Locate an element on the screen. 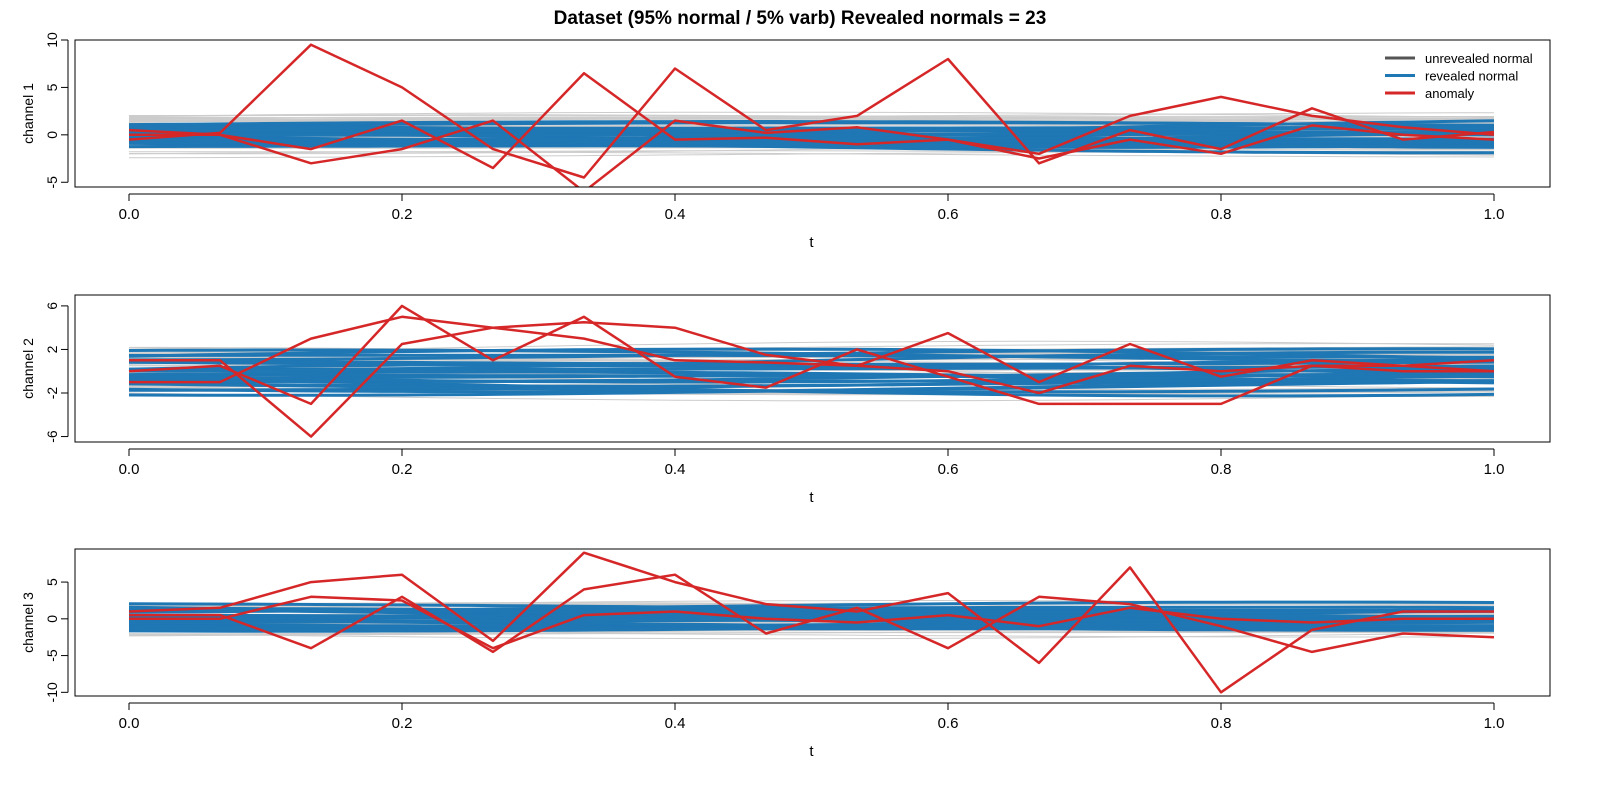  y-tick-label: -10 is located at coordinates (52, 692).